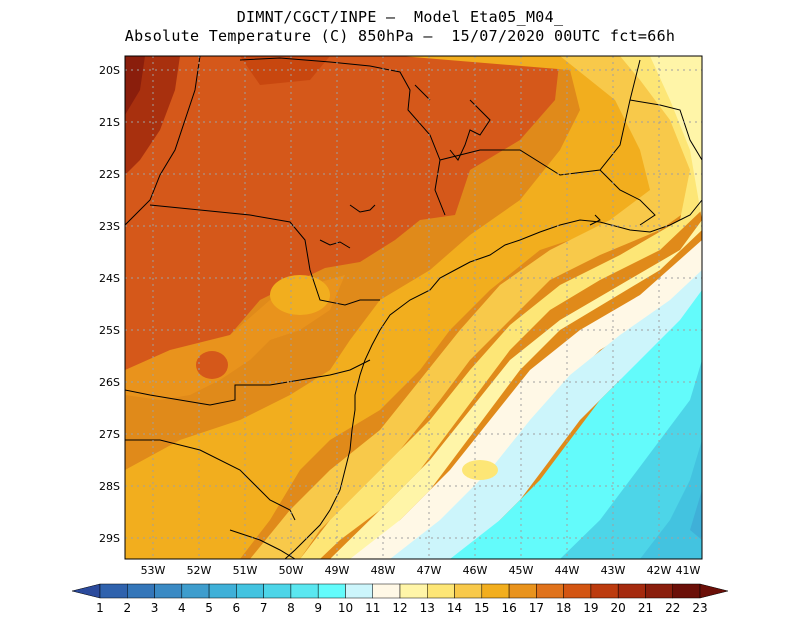 The image size is (800, 618). Describe the element at coordinates (109, 434) in the screenshot. I see `lat-label: 27S` at that location.